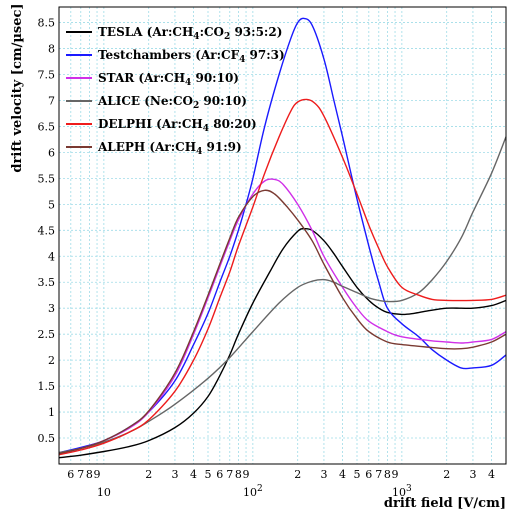 This screenshot has height=512, width=508. Describe the element at coordinates (17, 87) in the screenshot. I see `y-axis-label: drift velocity [cm/µsec]` at that location.